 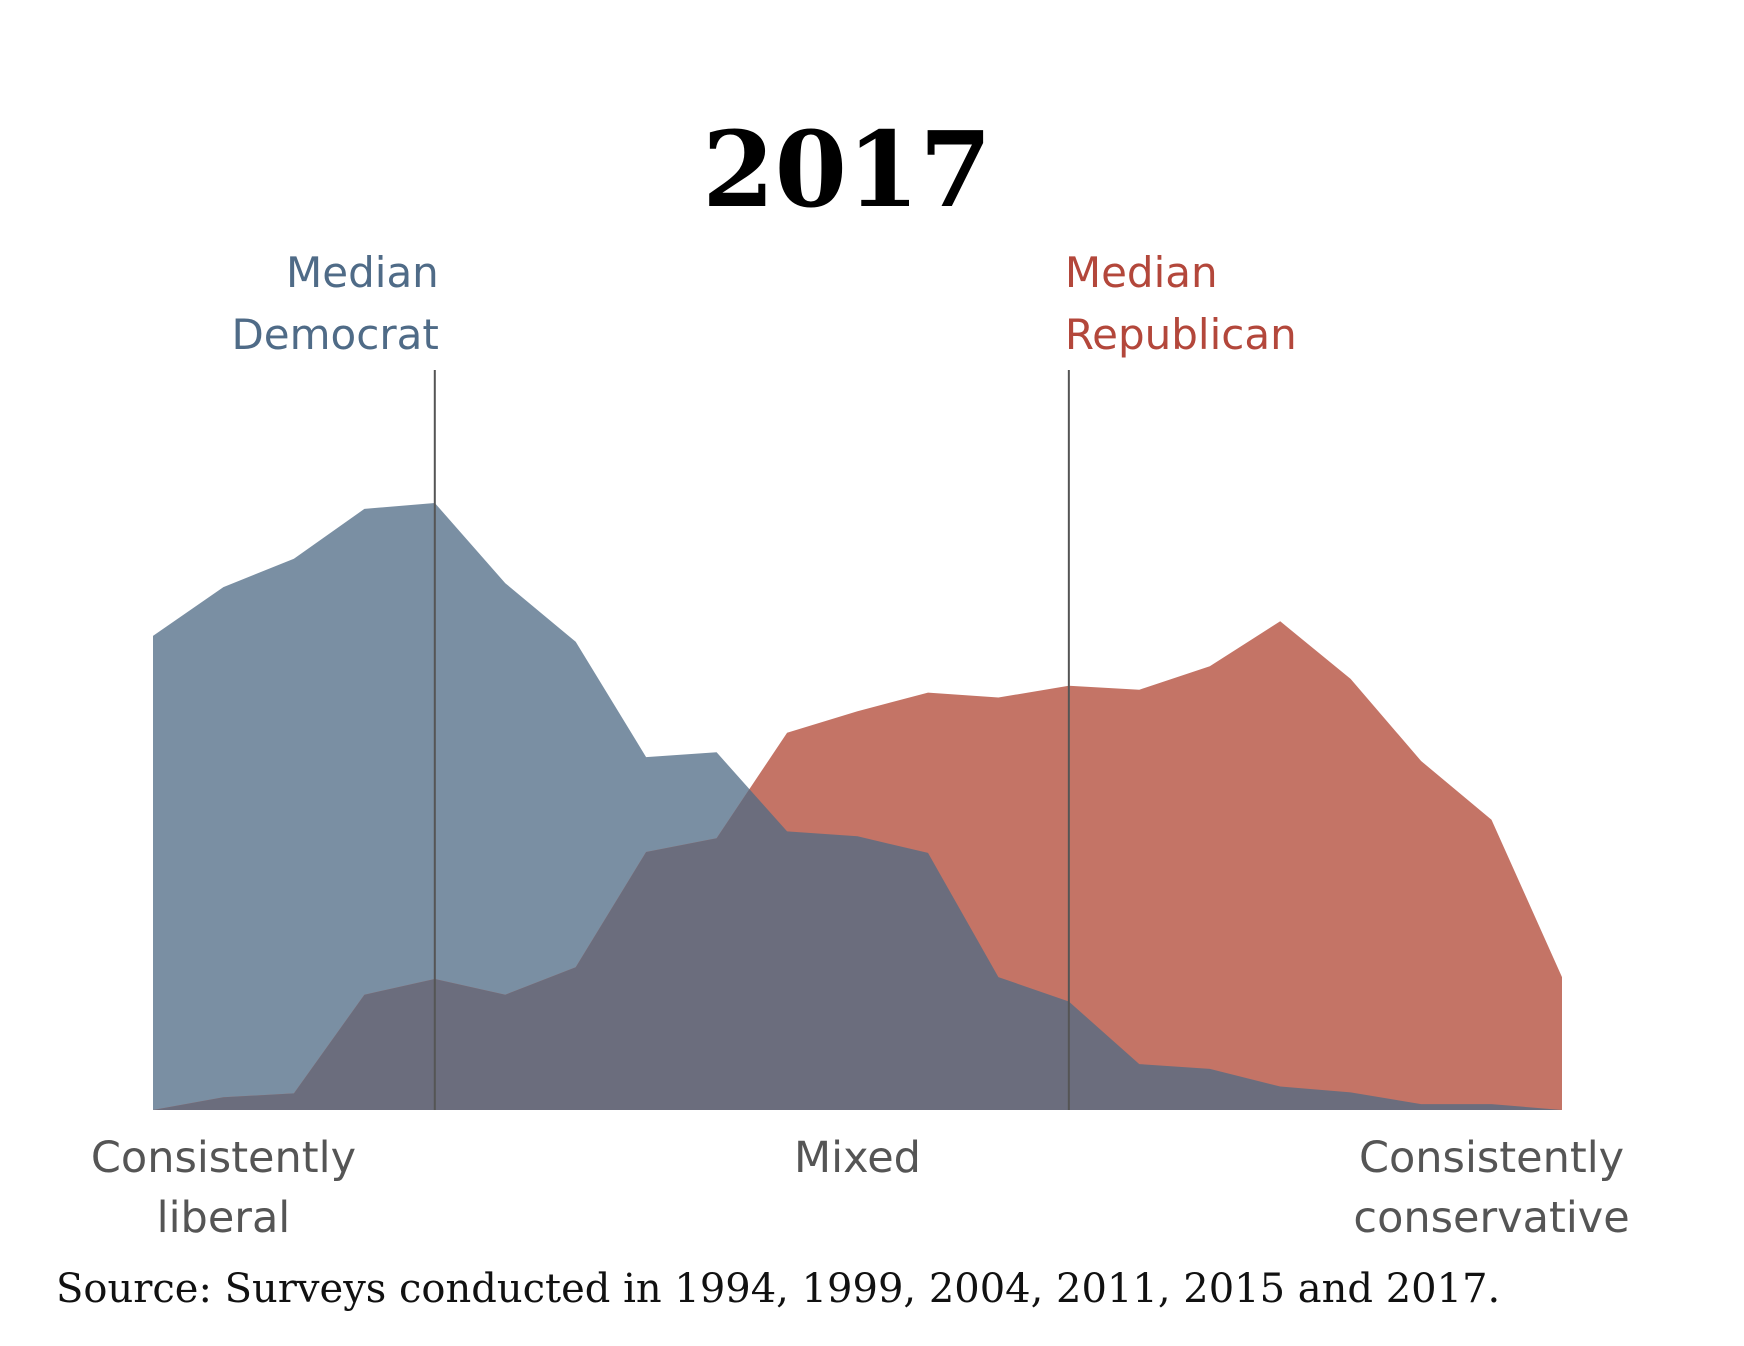 I want to click on median-label-republican-line-1: Median, so click(x=1141, y=272).